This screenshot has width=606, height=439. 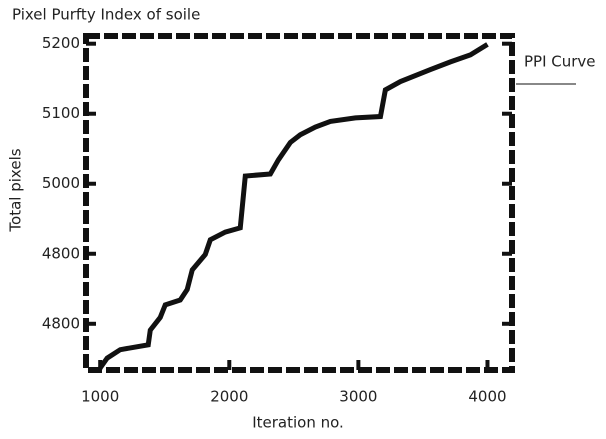 What do you see at coordinates (487, 397) in the screenshot?
I see `x-tick-label: 4000` at bounding box center [487, 397].